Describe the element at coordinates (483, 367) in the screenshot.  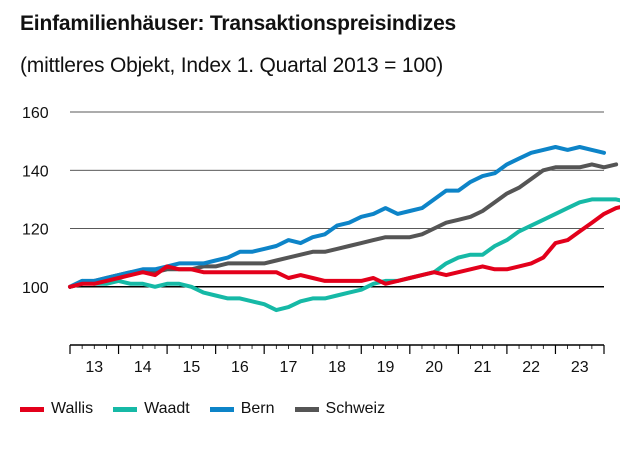
I see `x-tick-label: 21` at that location.